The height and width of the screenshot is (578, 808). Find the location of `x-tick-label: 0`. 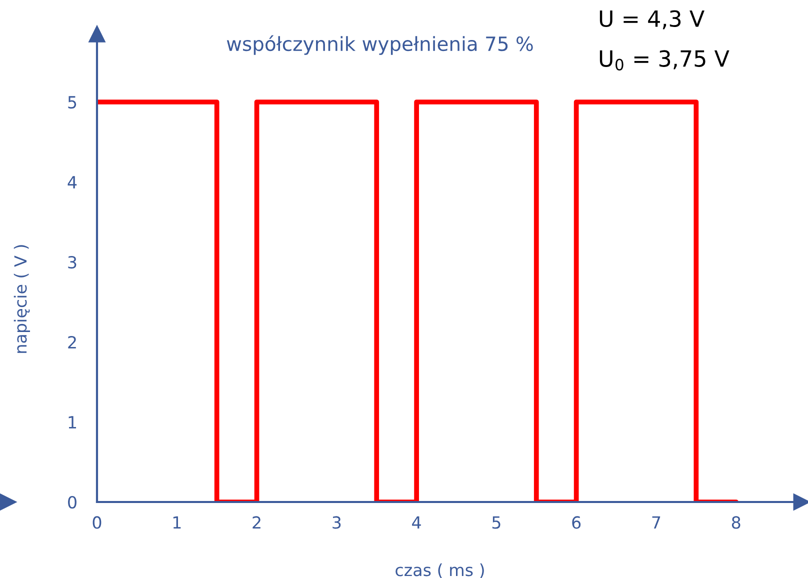

x-tick-label: 0 is located at coordinates (97, 522).